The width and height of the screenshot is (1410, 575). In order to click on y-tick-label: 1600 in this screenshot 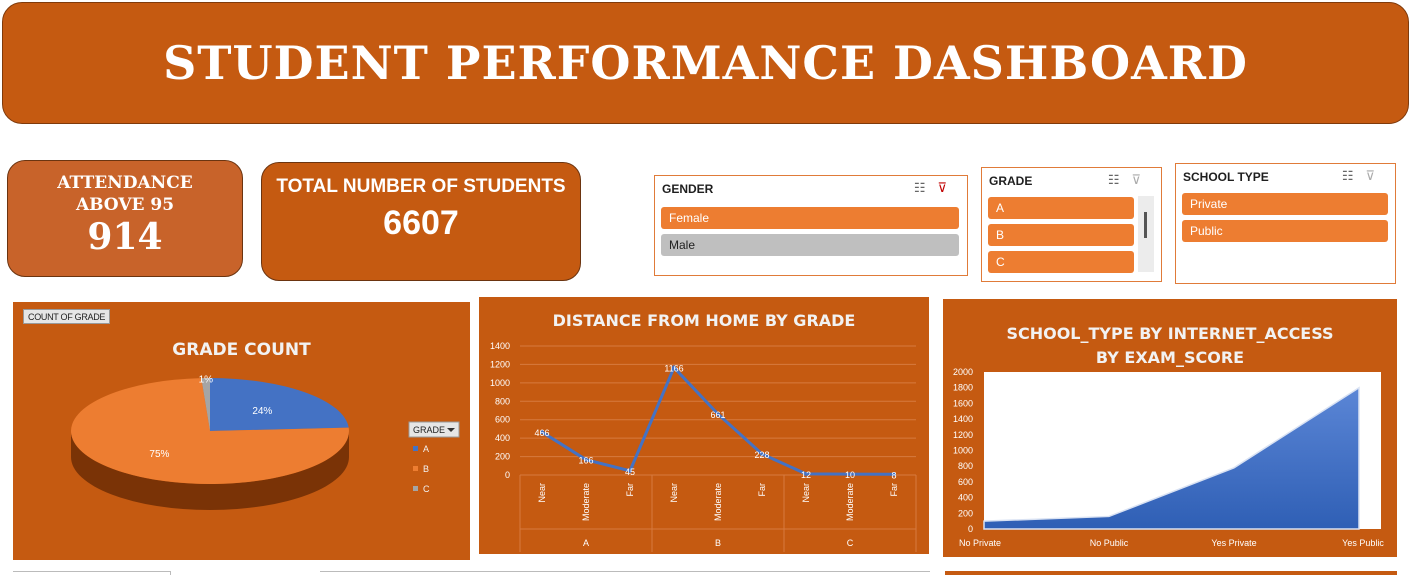, I will do `click(963, 403)`.